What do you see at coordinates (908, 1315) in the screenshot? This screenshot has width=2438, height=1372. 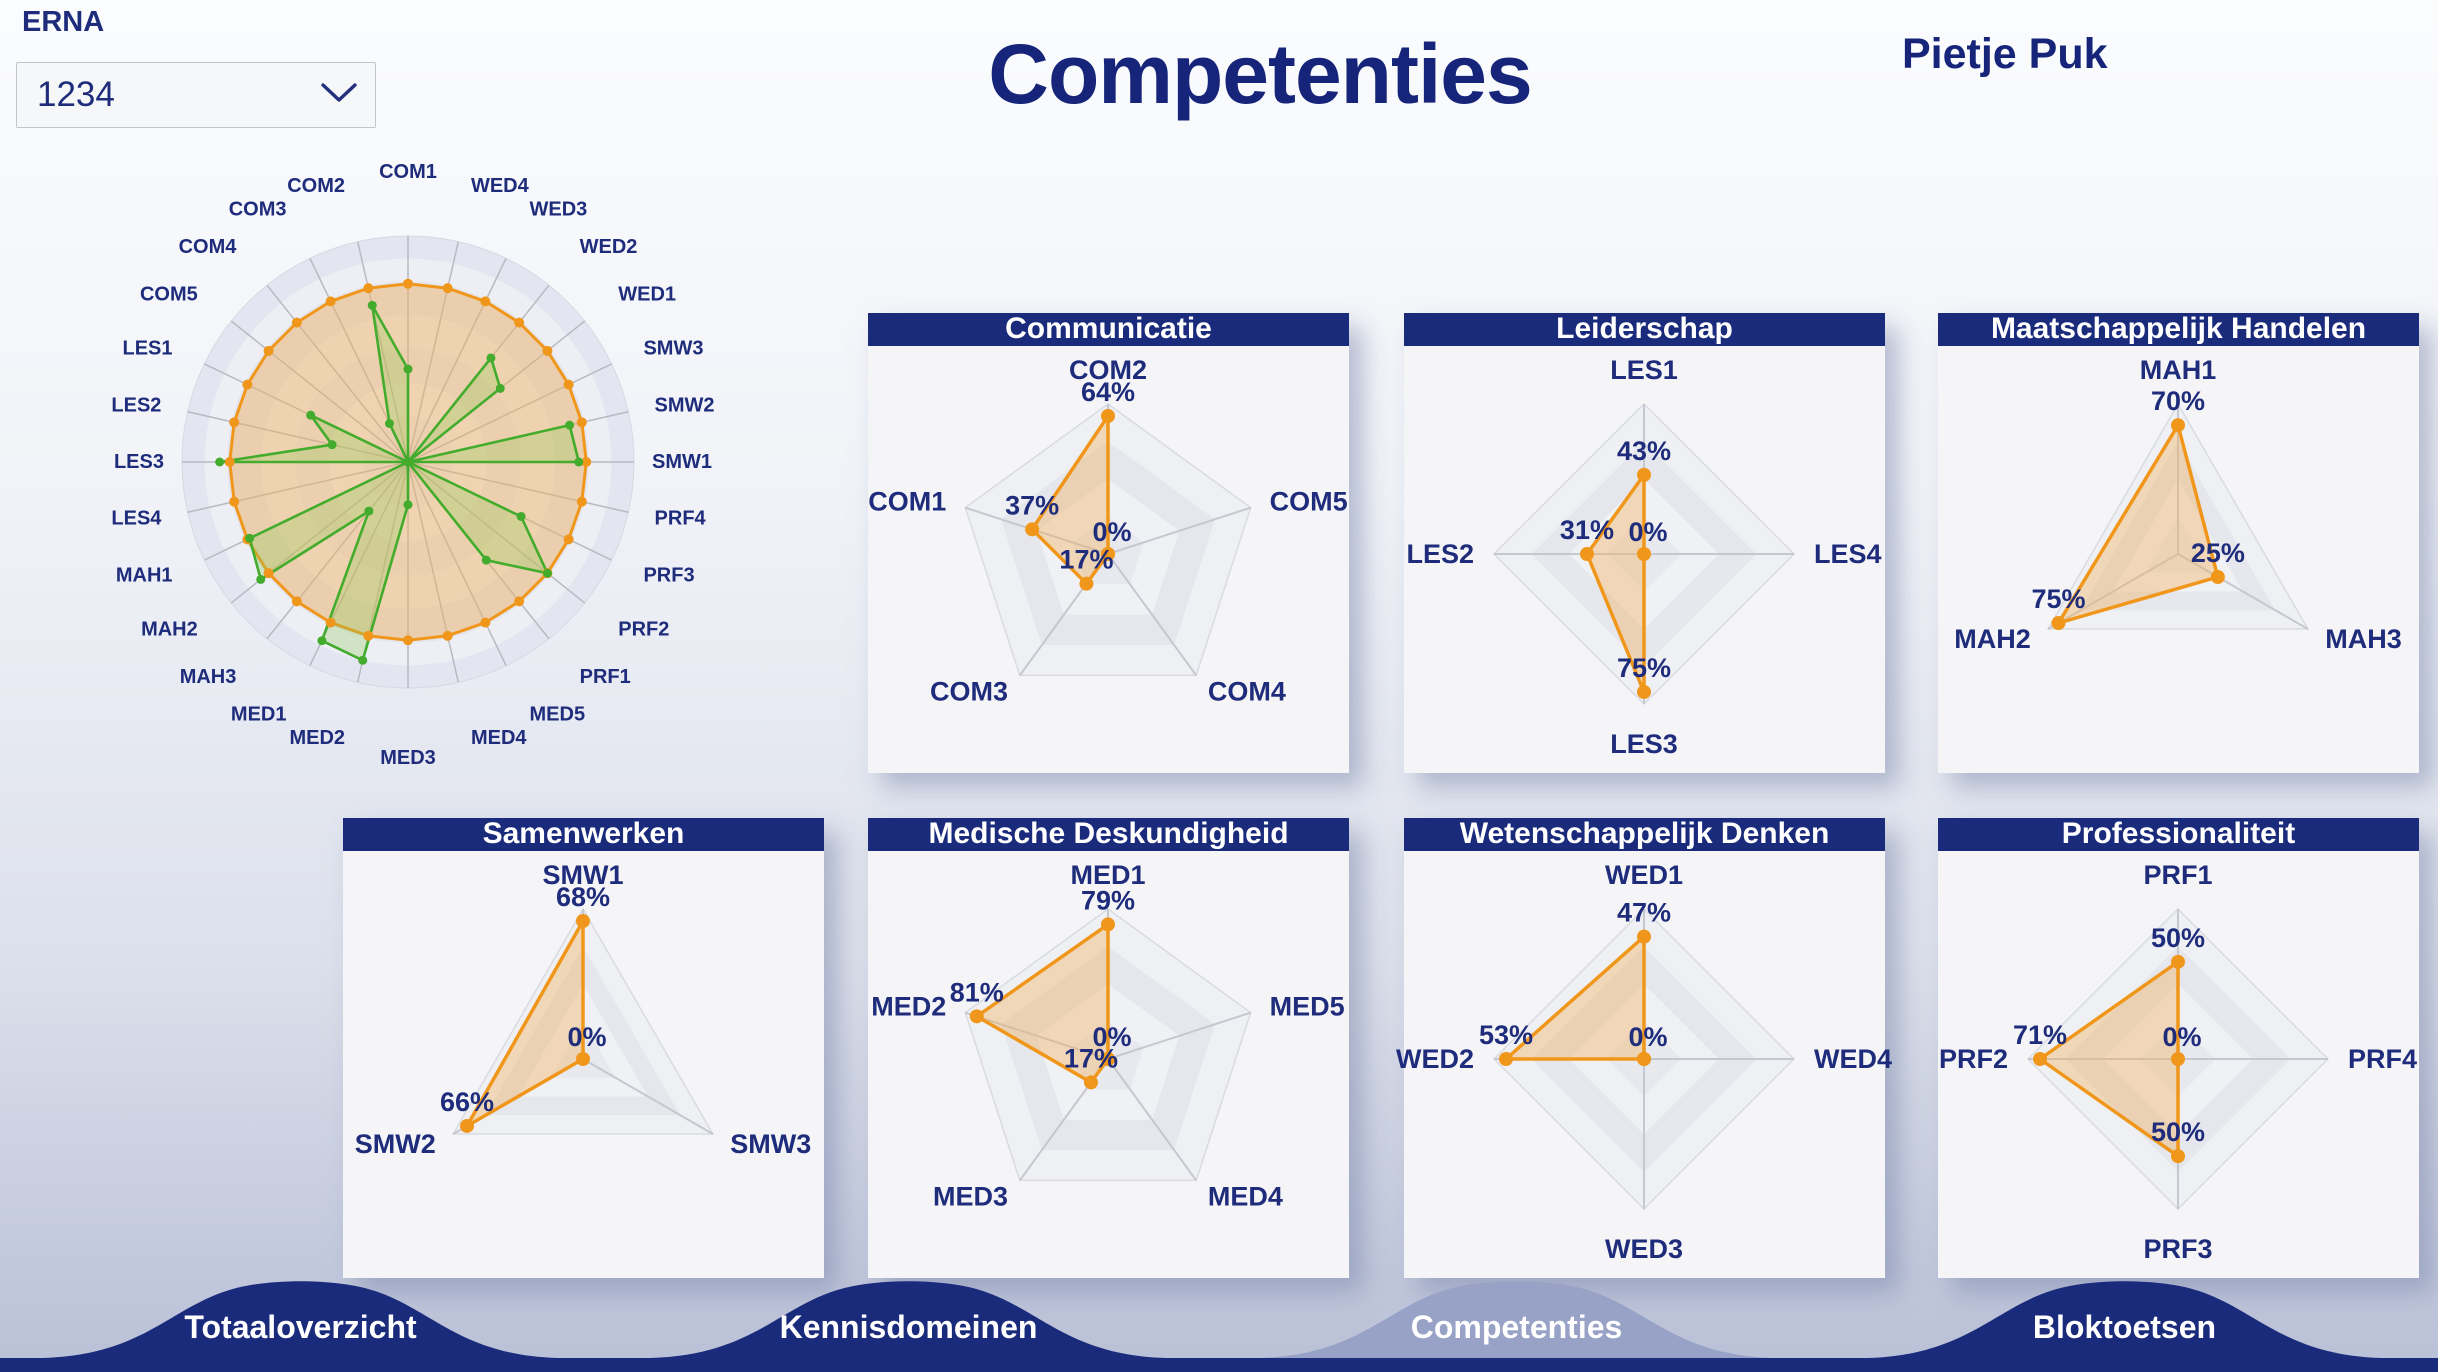 I see `tab-kennisdomeinen: Kennisdomeinen` at bounding box center [908, 1315].